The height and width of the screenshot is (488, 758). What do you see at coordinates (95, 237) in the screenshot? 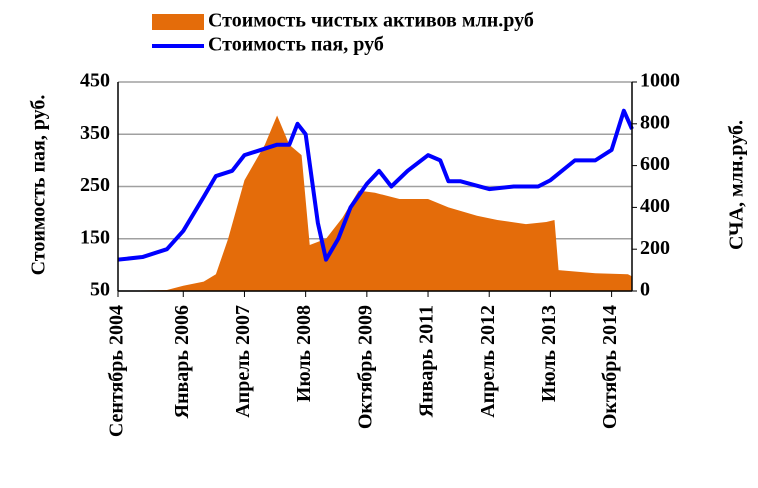
I see `y-tick-label: 150` at bounding box center [95, 237].